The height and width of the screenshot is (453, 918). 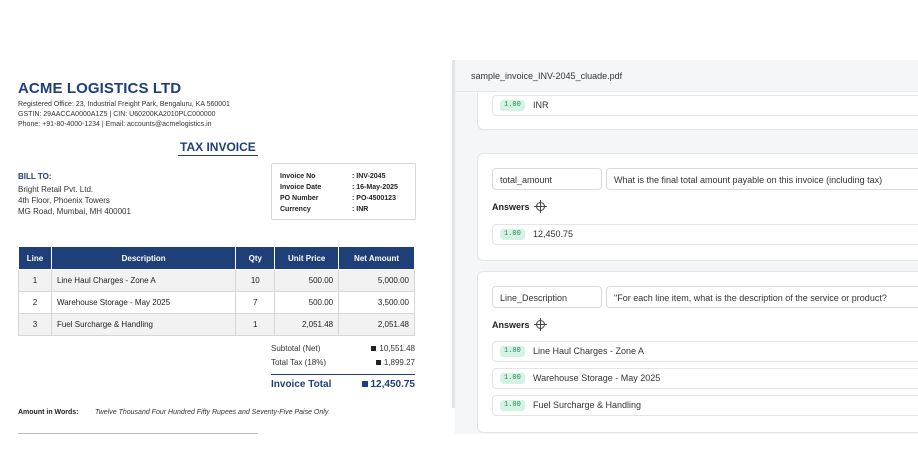 What do you see at coordinates (376, 324) in the screenshot?
I see `cell-net-amount: 2,051.48` at bounding box center [376, 324].